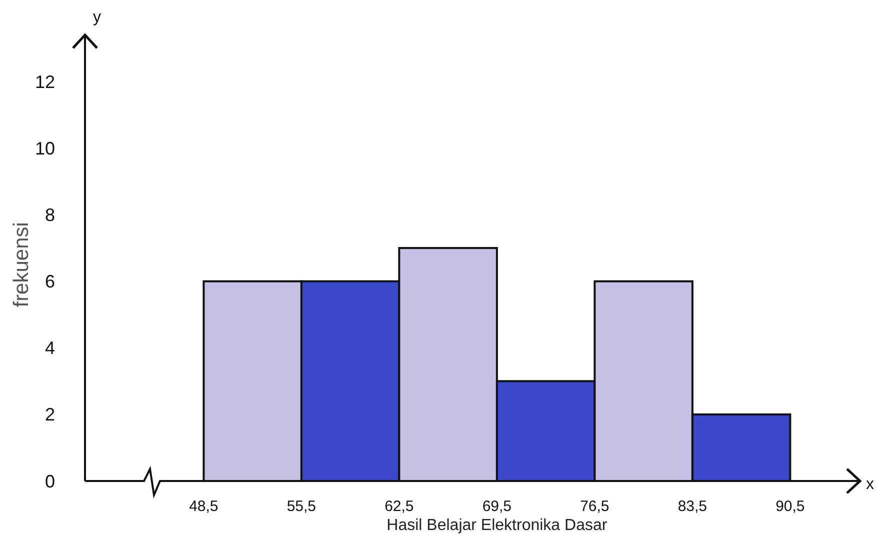 The width and height of the screenshot is (885, 547). What do you see at coordinates (97, 17) in the screenshot?
I see `text: y` at bounding box center [97, 17].